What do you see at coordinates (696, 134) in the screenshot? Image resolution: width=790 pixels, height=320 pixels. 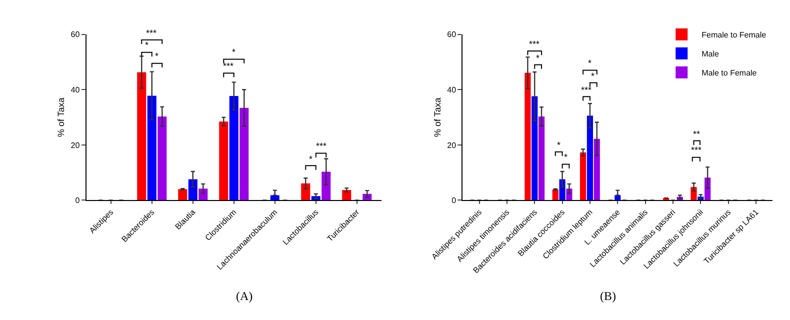 I see `annotation: **` at bounding box center [696, 134].